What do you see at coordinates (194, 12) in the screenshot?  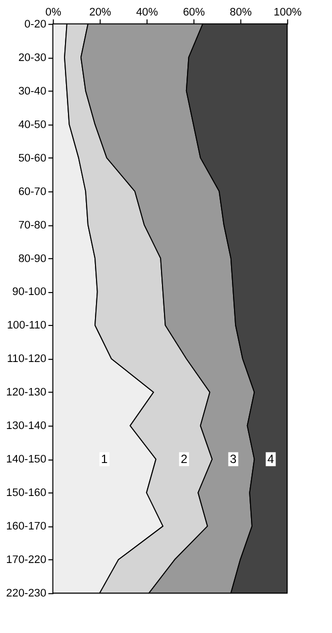 I see `x-tick-label: 60%` at bounding box center [194, 12].